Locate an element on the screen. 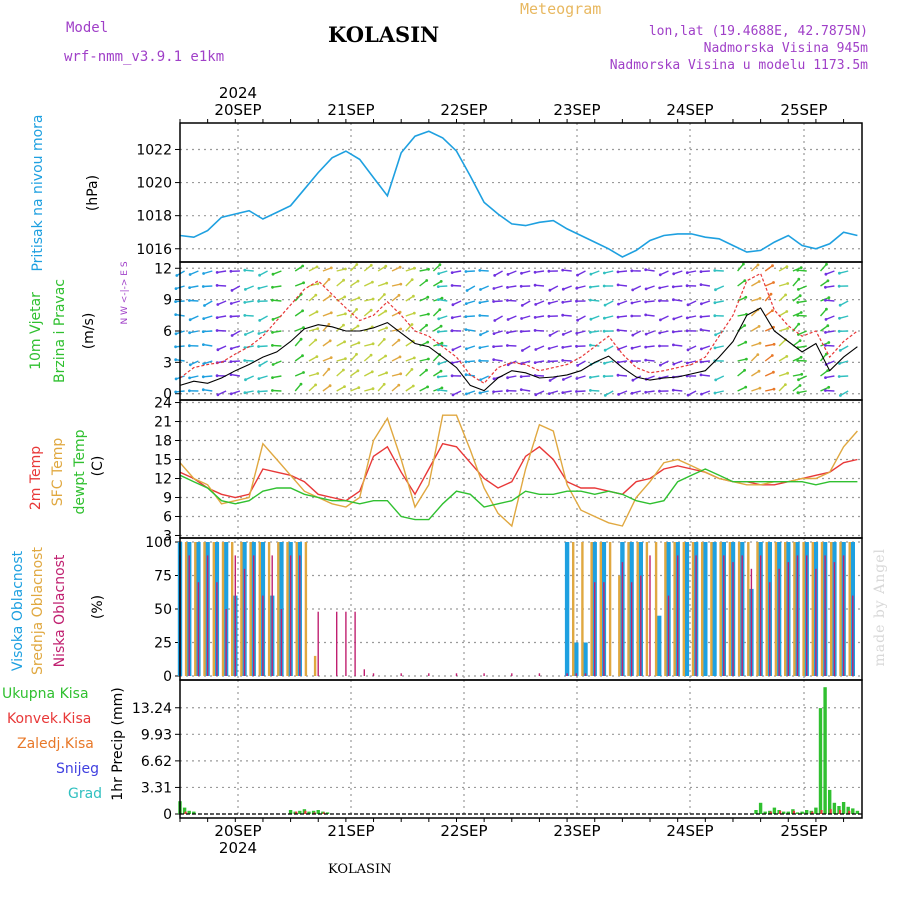  ytick-label-4: 13.24 is located at coordinates (152, 709).